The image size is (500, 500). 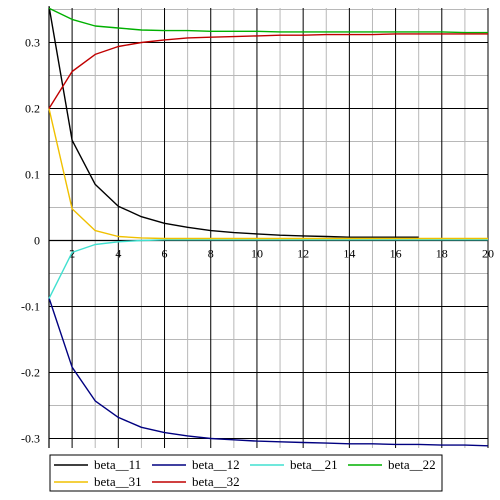 What do you see at coordinates (32, 43) in the screenshot?
I see `y-tick-label: 0.3` at bounding box center [32, 43].